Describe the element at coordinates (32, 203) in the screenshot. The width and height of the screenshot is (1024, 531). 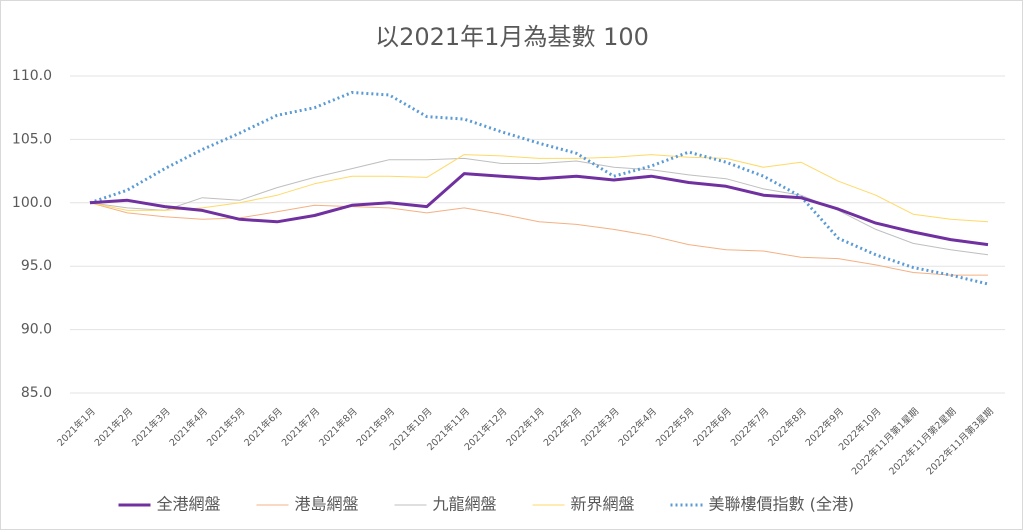
I see `y-tick-label: 100.0` at that location.